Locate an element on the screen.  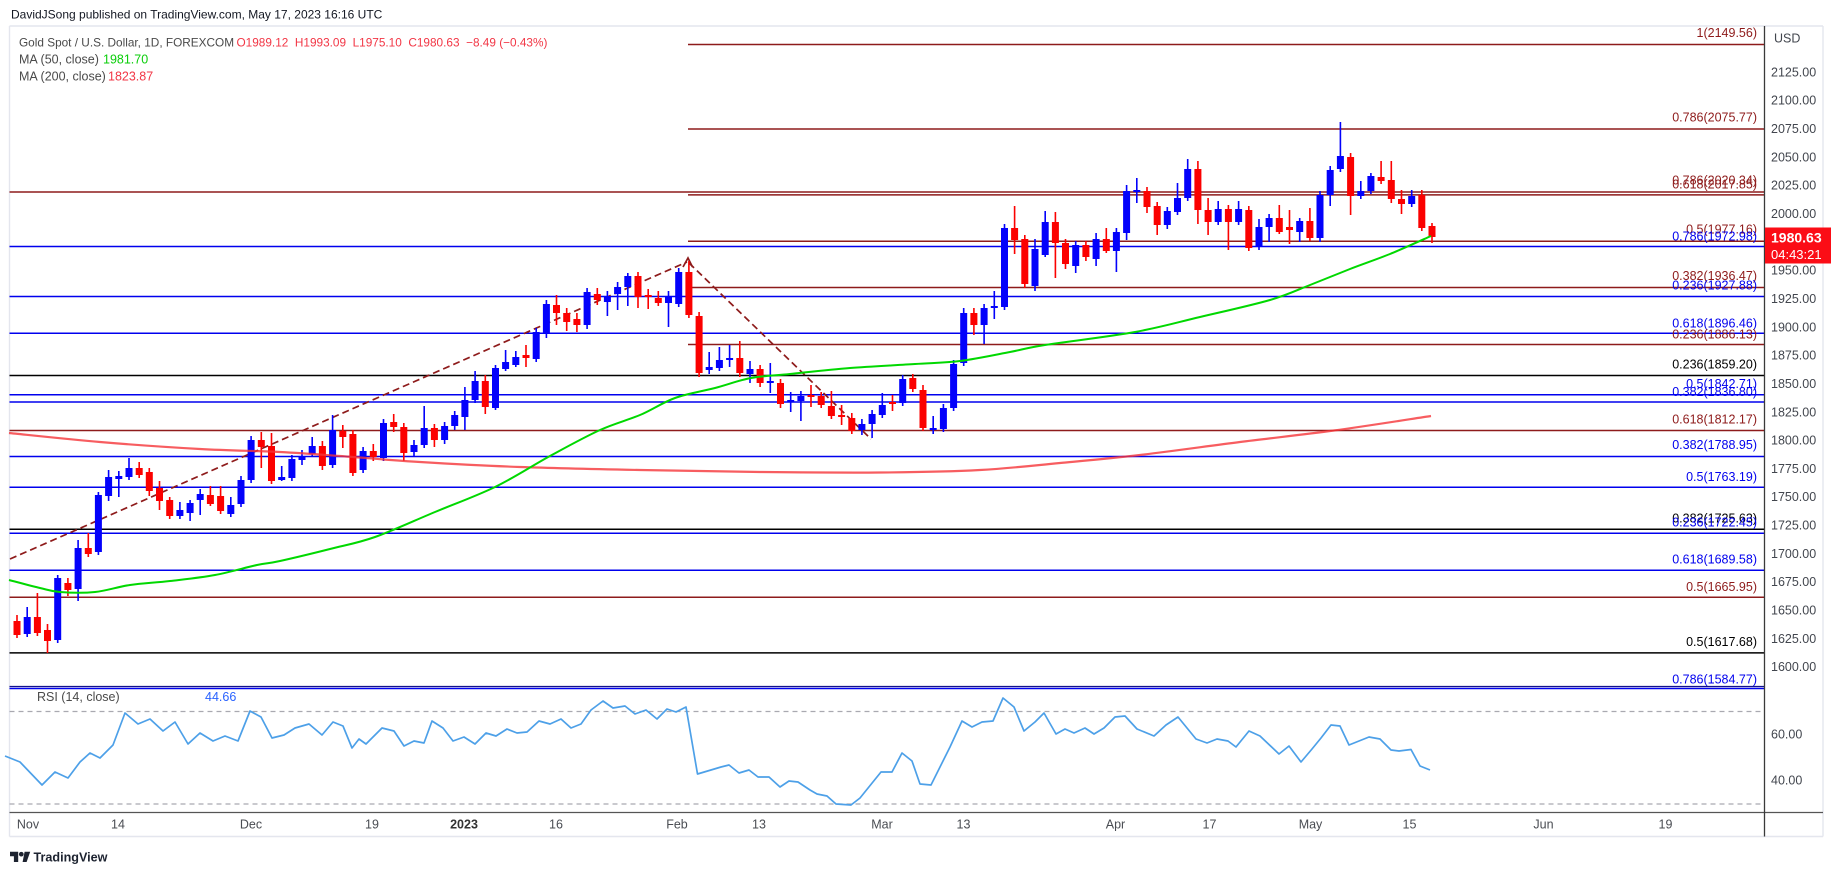
svg-text: 2000.00 is located at coordinates (1793, 214).